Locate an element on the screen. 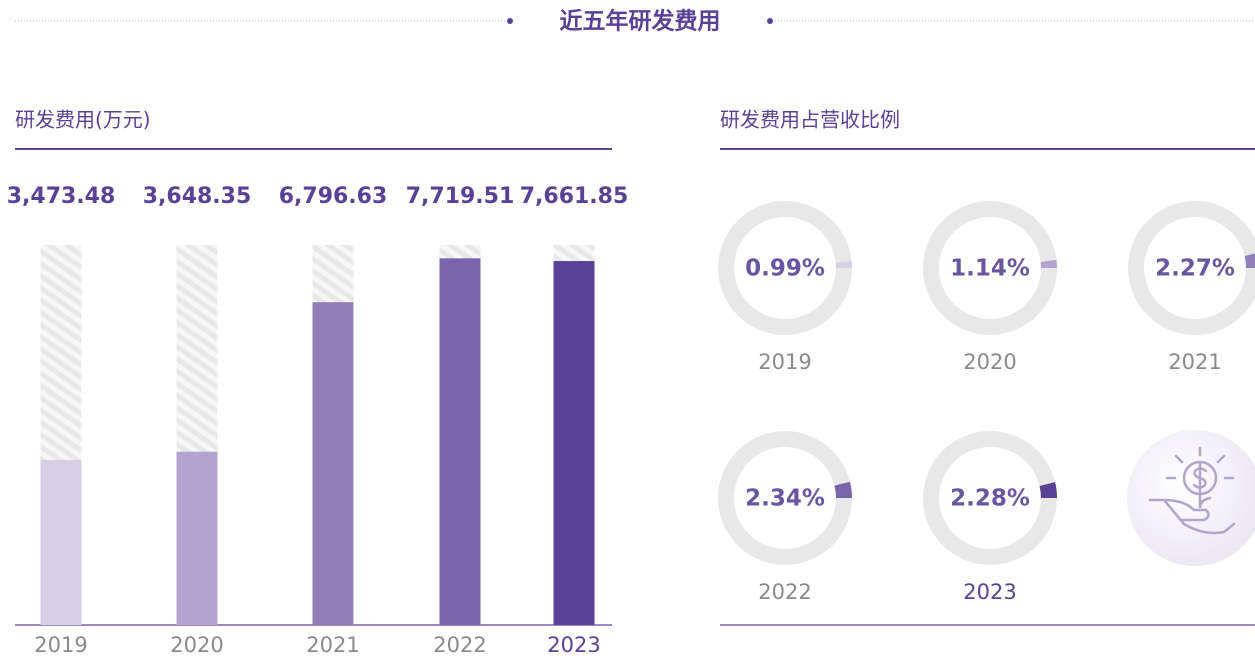 The image size is (1255, 661). x-tick-label: 2020 is located at coordinates (196, 645).